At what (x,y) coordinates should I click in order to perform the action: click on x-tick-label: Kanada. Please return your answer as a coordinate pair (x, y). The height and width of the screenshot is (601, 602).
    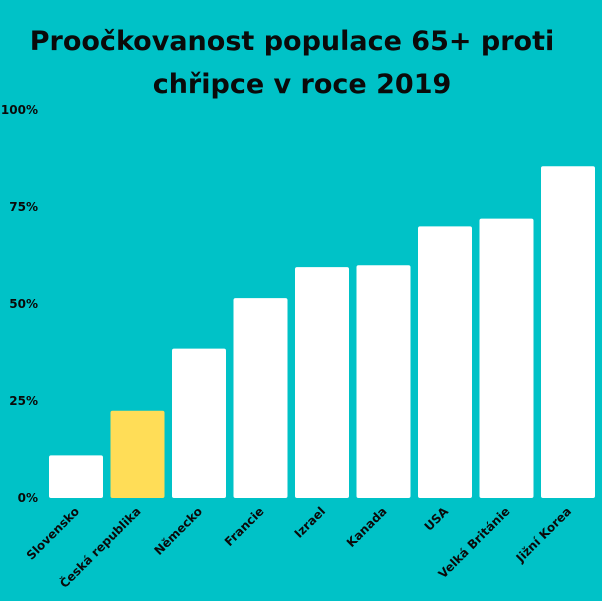
    Looking at the image, I should click on (367, 527).